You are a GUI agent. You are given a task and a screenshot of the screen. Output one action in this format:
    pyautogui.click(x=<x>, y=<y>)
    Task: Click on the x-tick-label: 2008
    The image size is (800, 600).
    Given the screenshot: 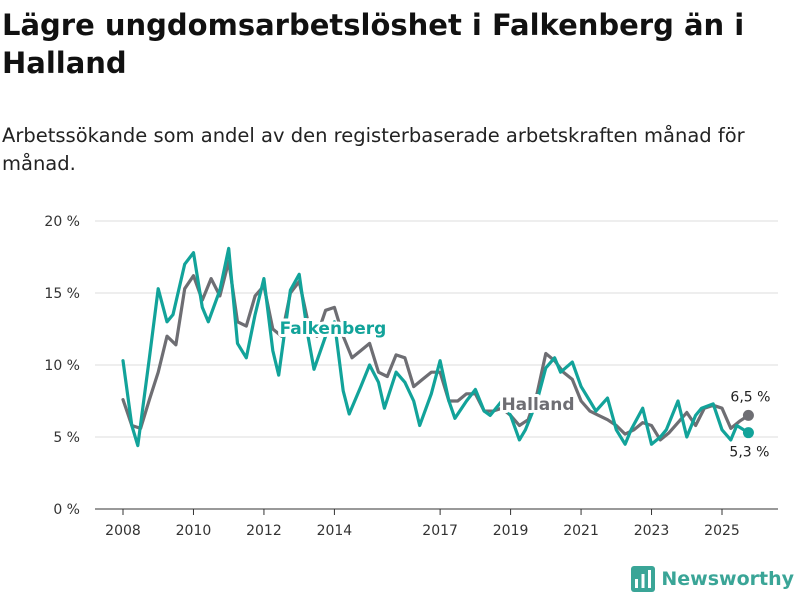 What is the action you would take?
    pyautogui.click(x=123, y=531)
    